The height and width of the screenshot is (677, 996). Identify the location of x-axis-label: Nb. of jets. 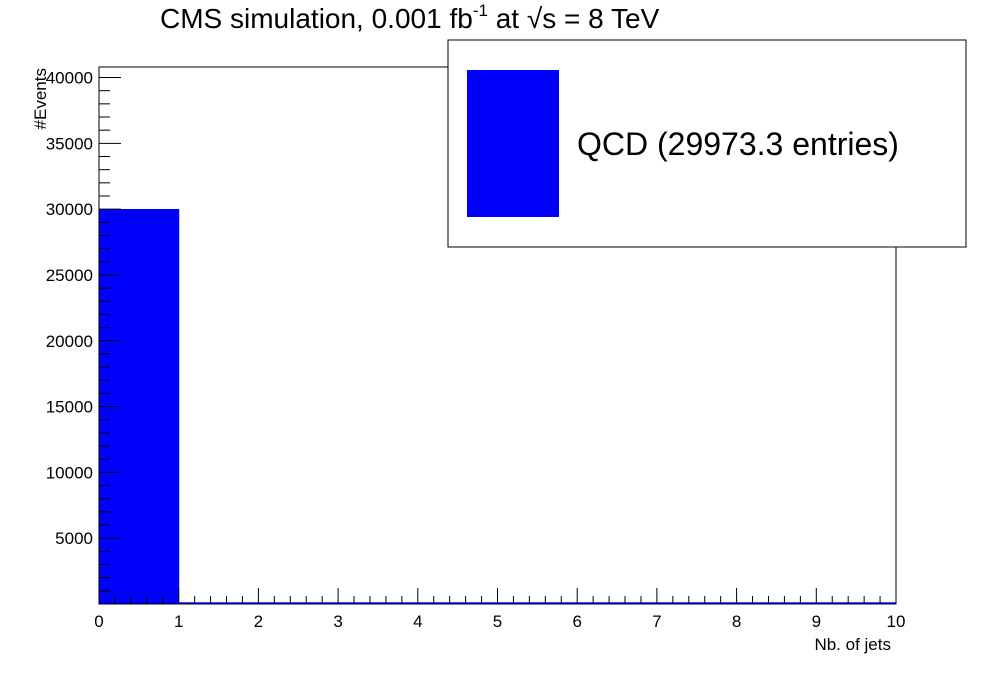
(852, 644).